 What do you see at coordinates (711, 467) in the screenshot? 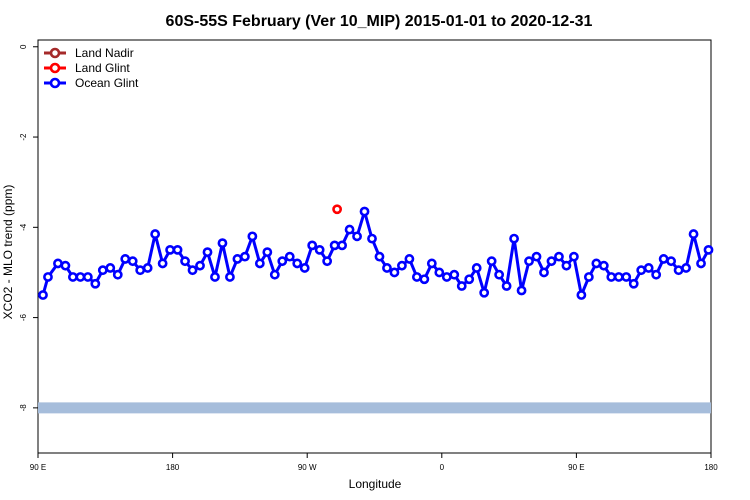
I see `x-tick-label: 180` at bounding box center [711, 467].